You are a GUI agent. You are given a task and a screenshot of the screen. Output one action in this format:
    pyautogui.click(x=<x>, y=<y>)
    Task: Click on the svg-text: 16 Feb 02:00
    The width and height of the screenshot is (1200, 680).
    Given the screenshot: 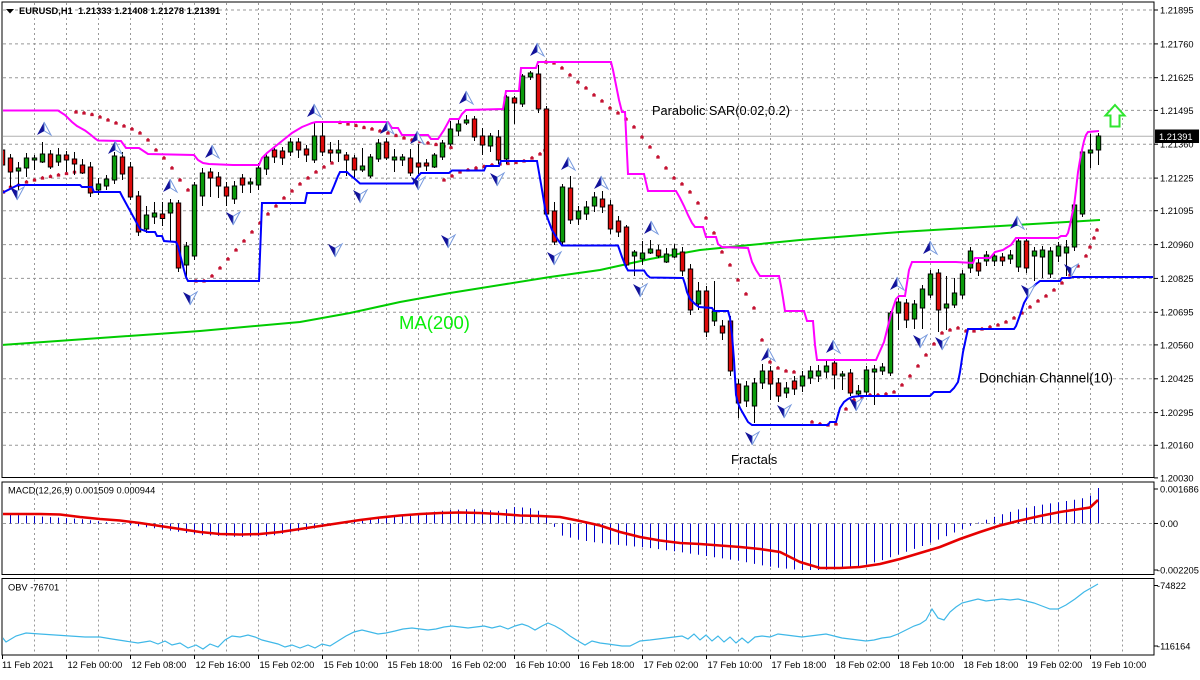 What is the action you would take?
    pyautogui.click(x=479, y=665)
    